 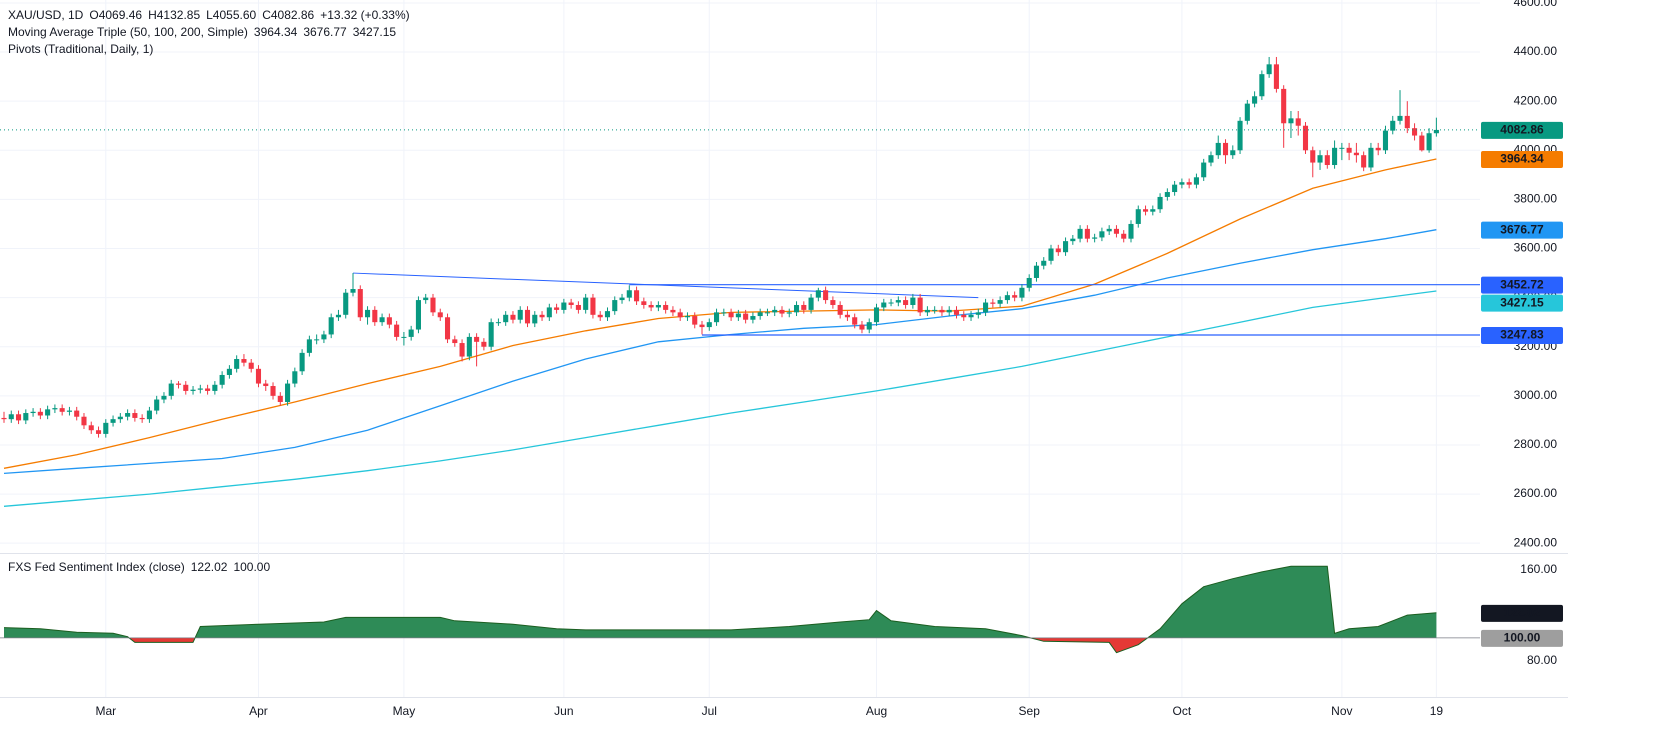 What do you see at coordinates (105, 711) in the screenshot?
I see `x-tick-label: Mar` at bounding box center [105, 711].